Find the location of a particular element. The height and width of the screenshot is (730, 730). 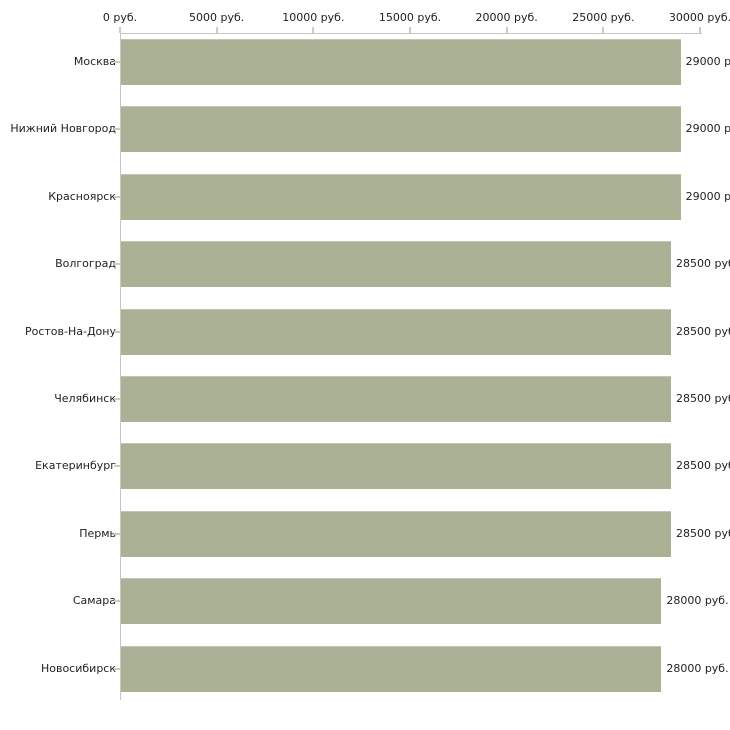

x-axis-tick-label: 0 руб. is located at coordinates (120, 17).